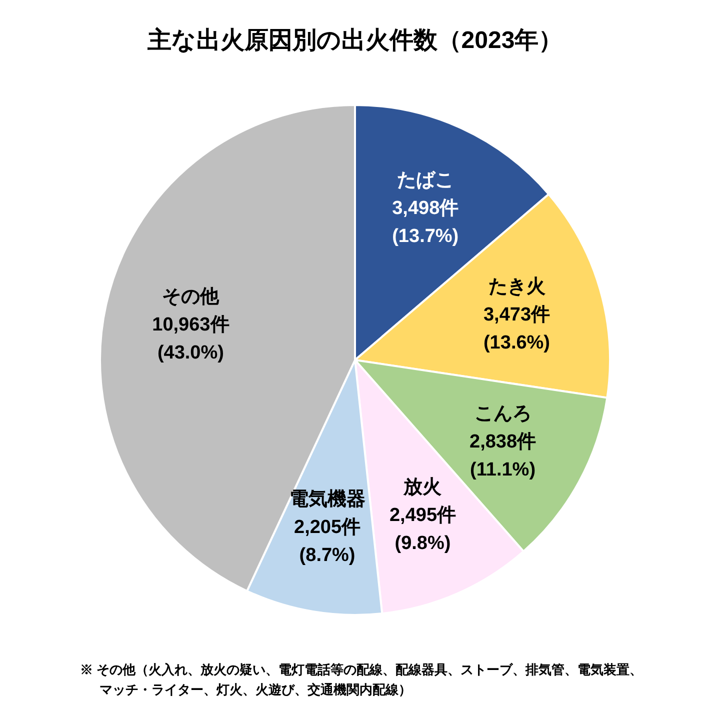 Image resolution: width=710 pixels, height=724 pixels. I want to click on slice-label: 電気機器, so click(327, 499).